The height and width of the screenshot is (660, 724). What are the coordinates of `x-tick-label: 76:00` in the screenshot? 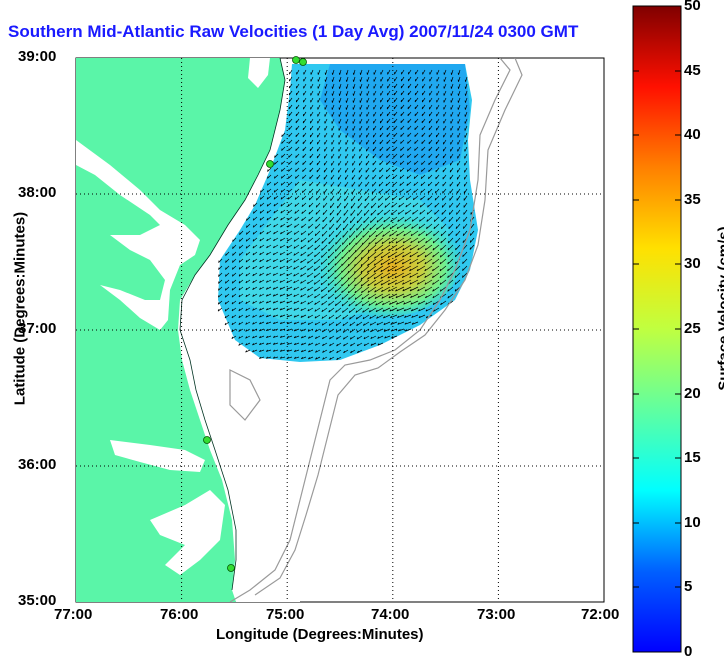 It's located at (179, 614).